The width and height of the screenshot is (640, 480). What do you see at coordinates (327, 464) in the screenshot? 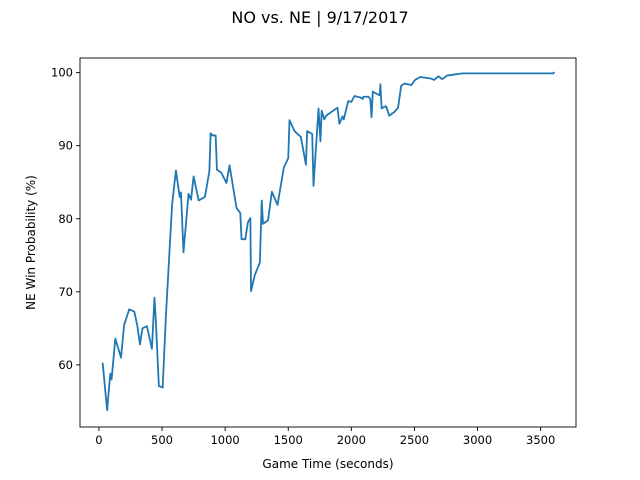
I see `x-axis-label: Game Time (seconds)` at bounding box center [327, 464].